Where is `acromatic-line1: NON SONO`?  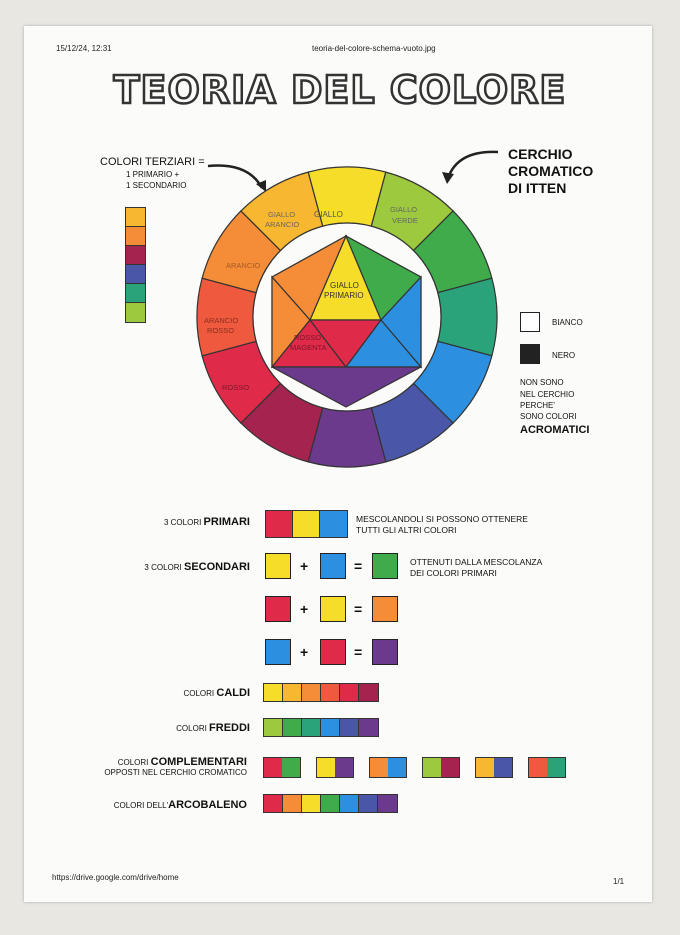
acromatic-line1: NON SONO is located at coordinates (542, 382).